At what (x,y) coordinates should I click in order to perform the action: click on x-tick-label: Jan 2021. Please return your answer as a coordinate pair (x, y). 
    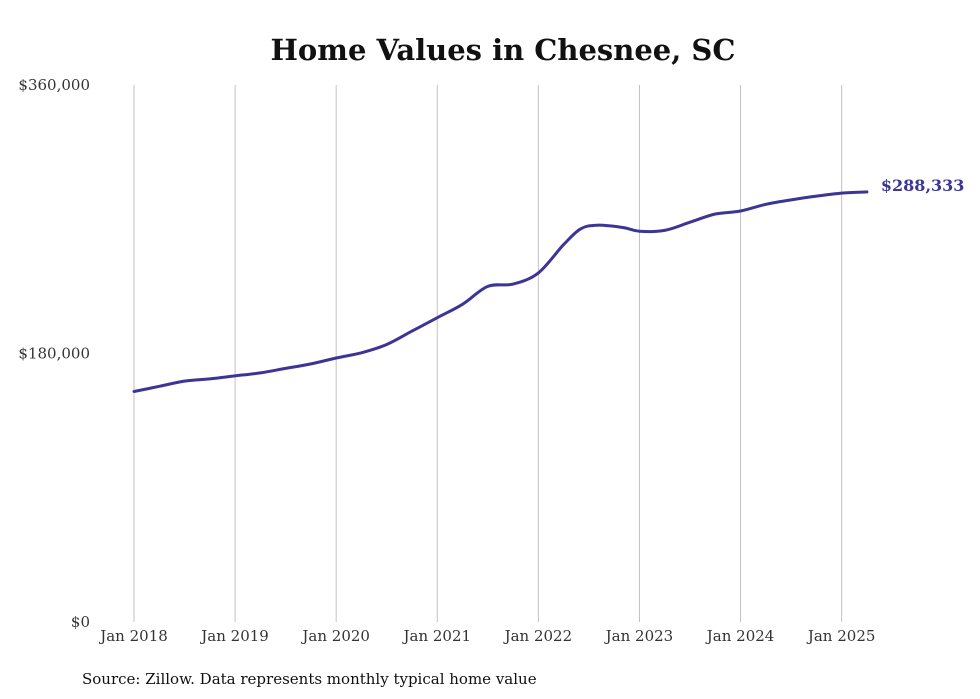
    Looking at the image, I should click on (436, 636).